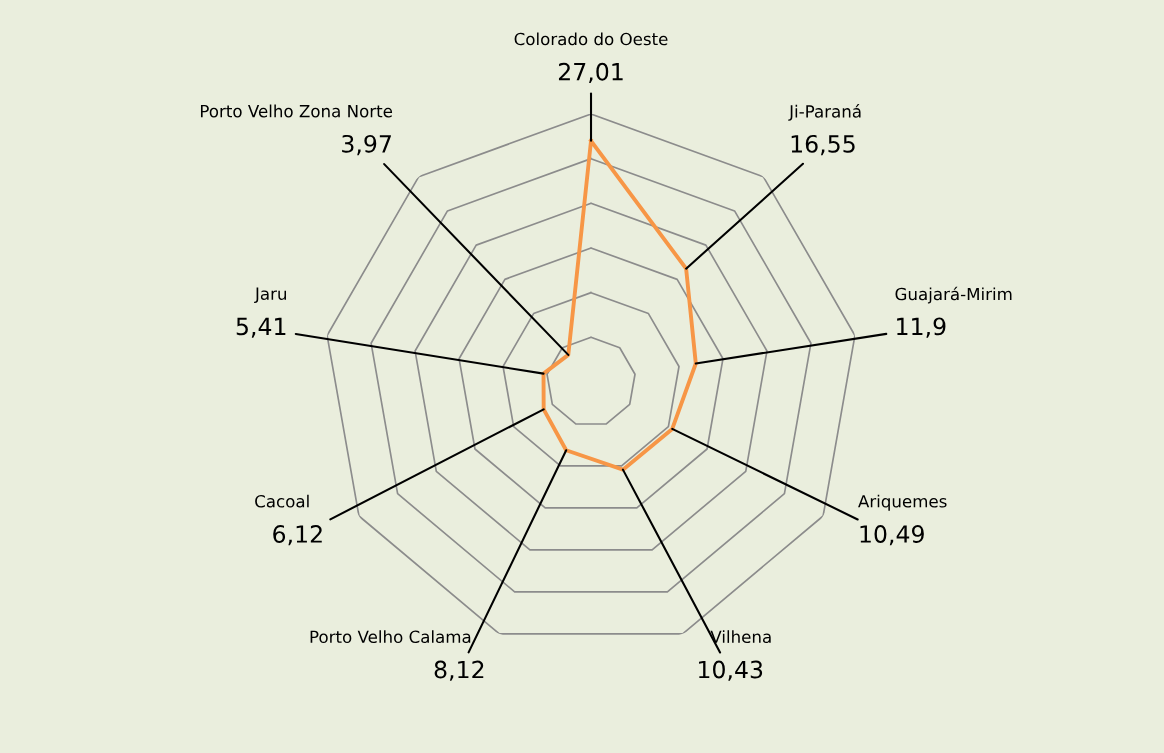  Describe the element at coordinates (296, 111) in the screenshot. I see `spoke-label: Porto Velho Zona Norte` at that location.